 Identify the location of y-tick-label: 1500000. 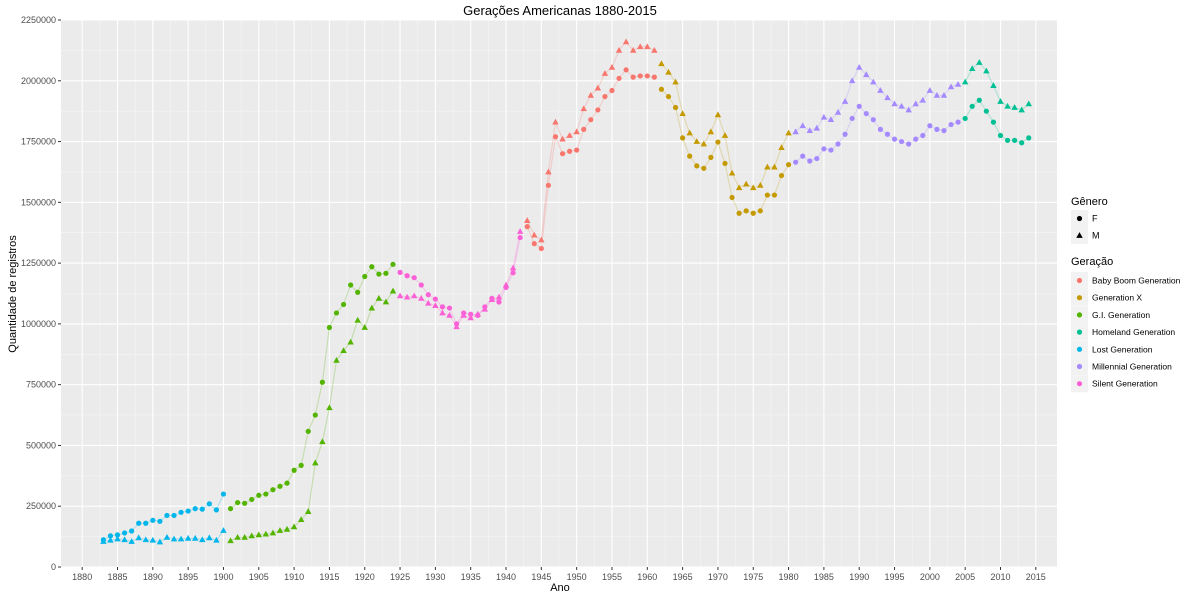
(38, 202).